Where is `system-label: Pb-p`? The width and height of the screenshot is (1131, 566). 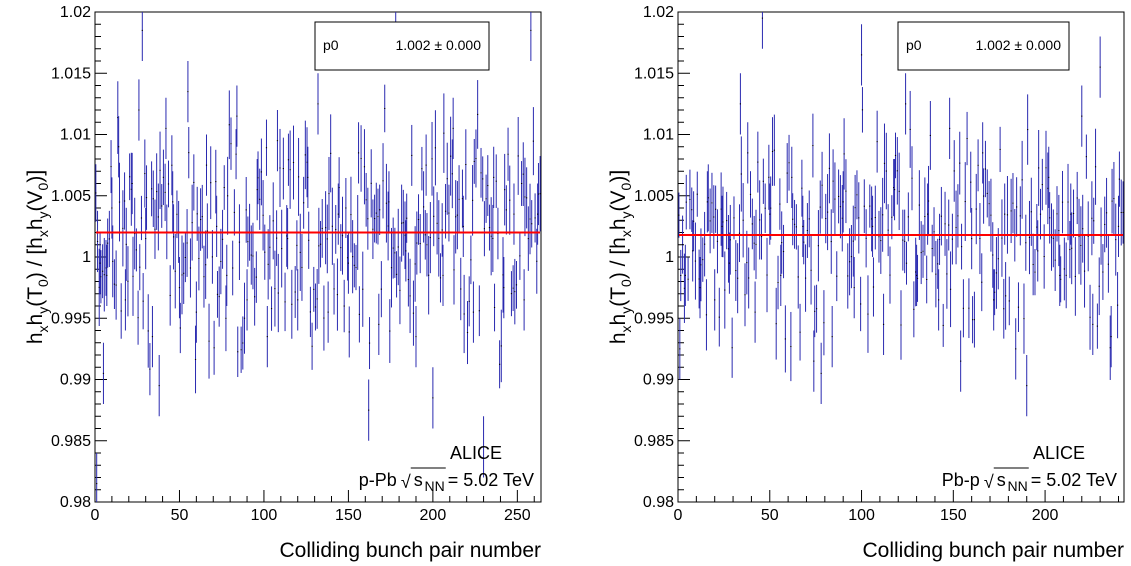 system-label: Pb-p is located at coordinates (961, 480).